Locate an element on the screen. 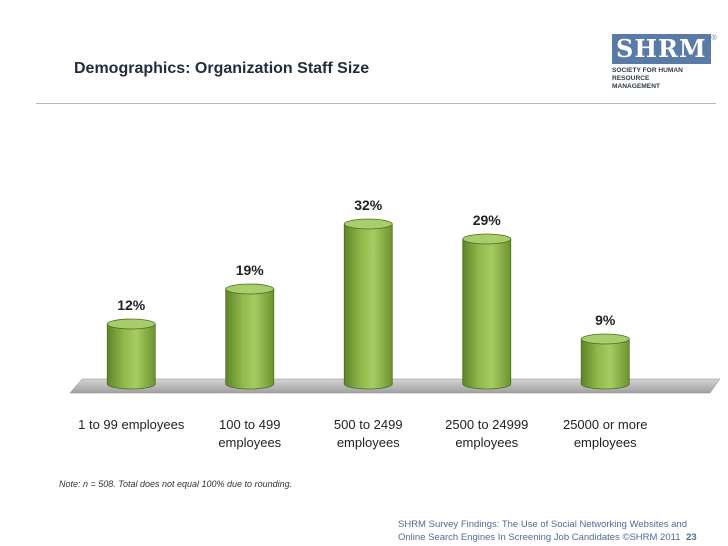 This screenshot has height=546, width=728. category-label-5-line-2: employees is located at coordinates (605, 442).